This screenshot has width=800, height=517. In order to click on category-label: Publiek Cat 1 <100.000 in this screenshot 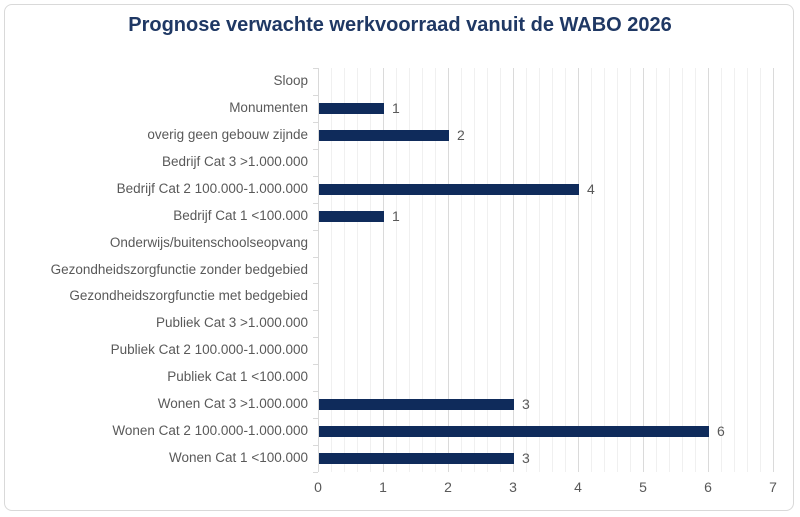, I will do `click(237, 377)`.